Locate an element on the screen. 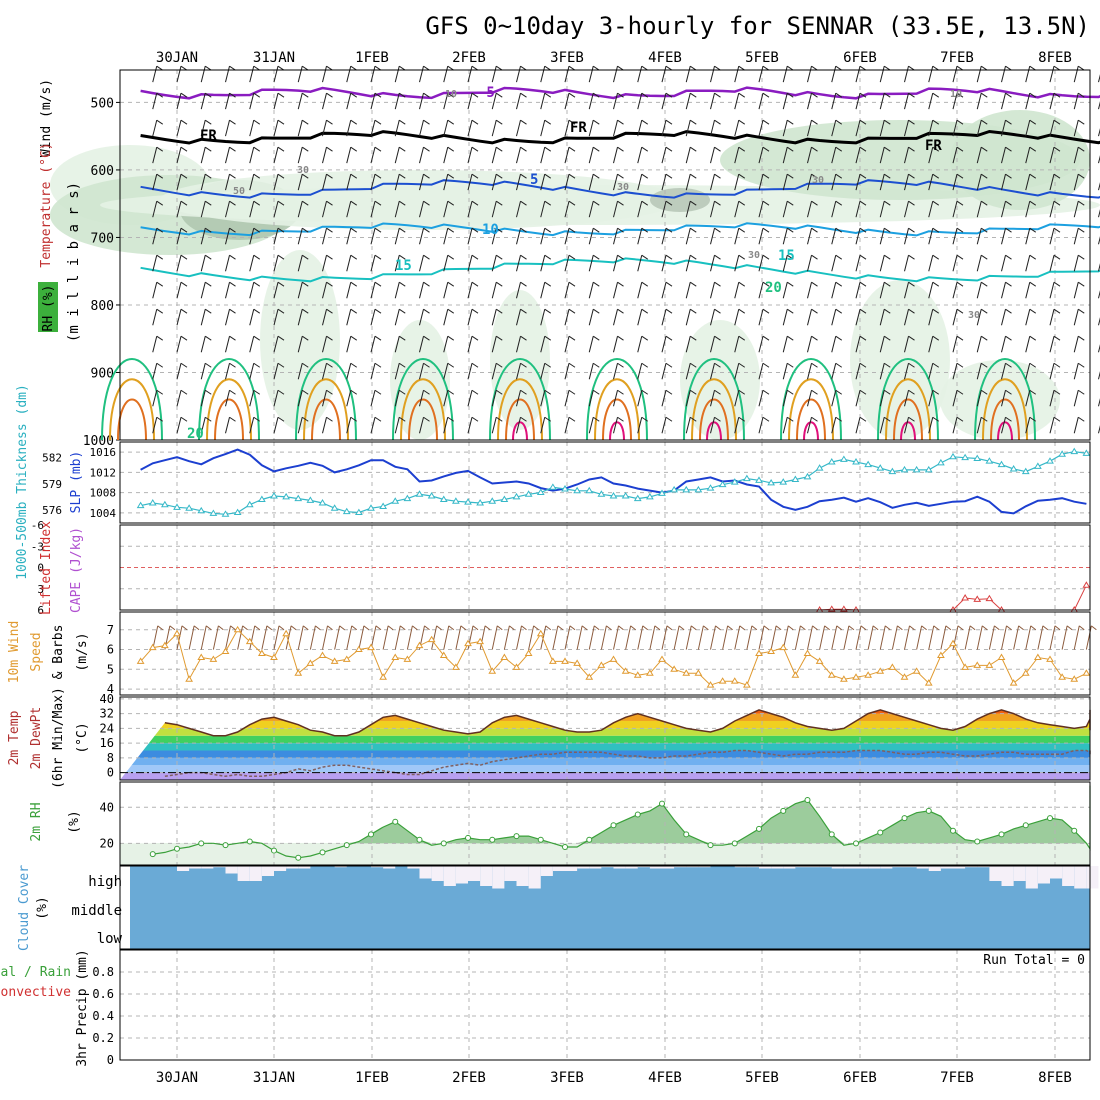 The height and width of the screenshot is (1100, 1100). temp-band is located at coordinates (605, 717).